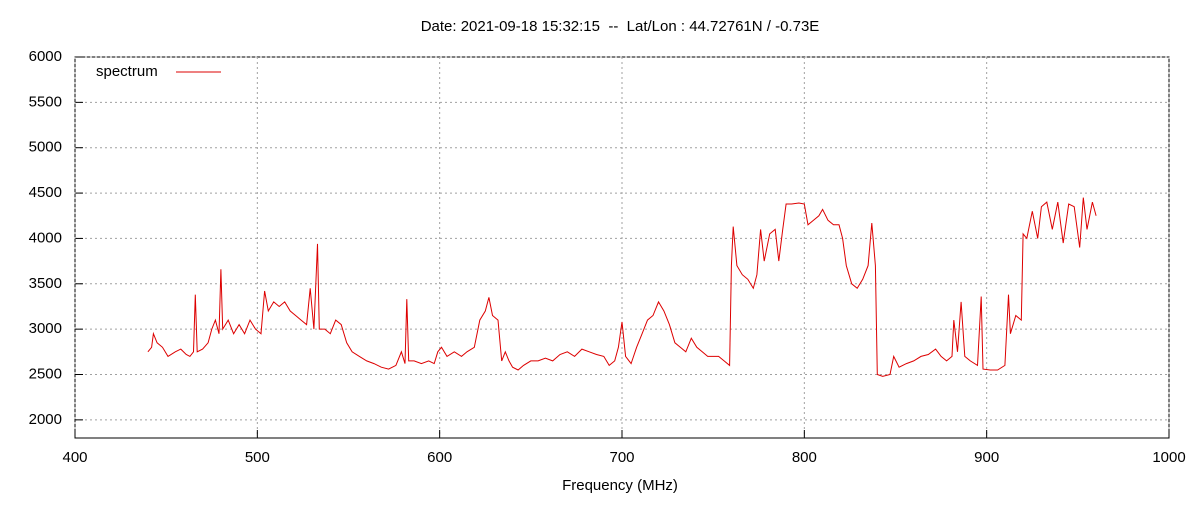 This screenshot has height=505, width=1200. I want to click on y-tick-label: 3000, so click(45, 328).